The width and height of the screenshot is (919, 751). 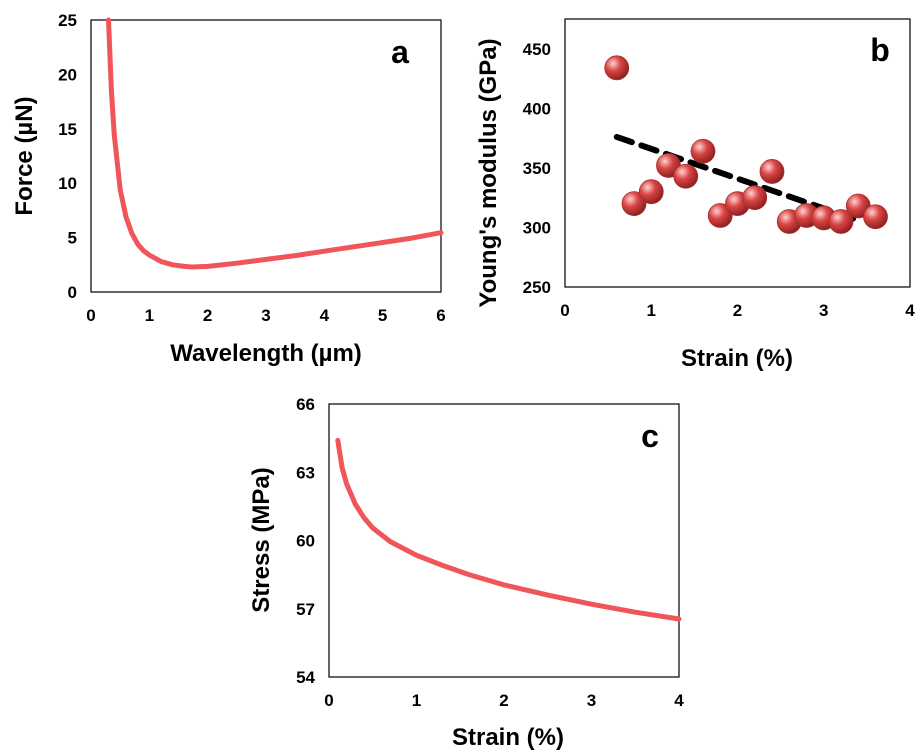 I want to click on y-tick-label: 63, so click(x=305, y=472).